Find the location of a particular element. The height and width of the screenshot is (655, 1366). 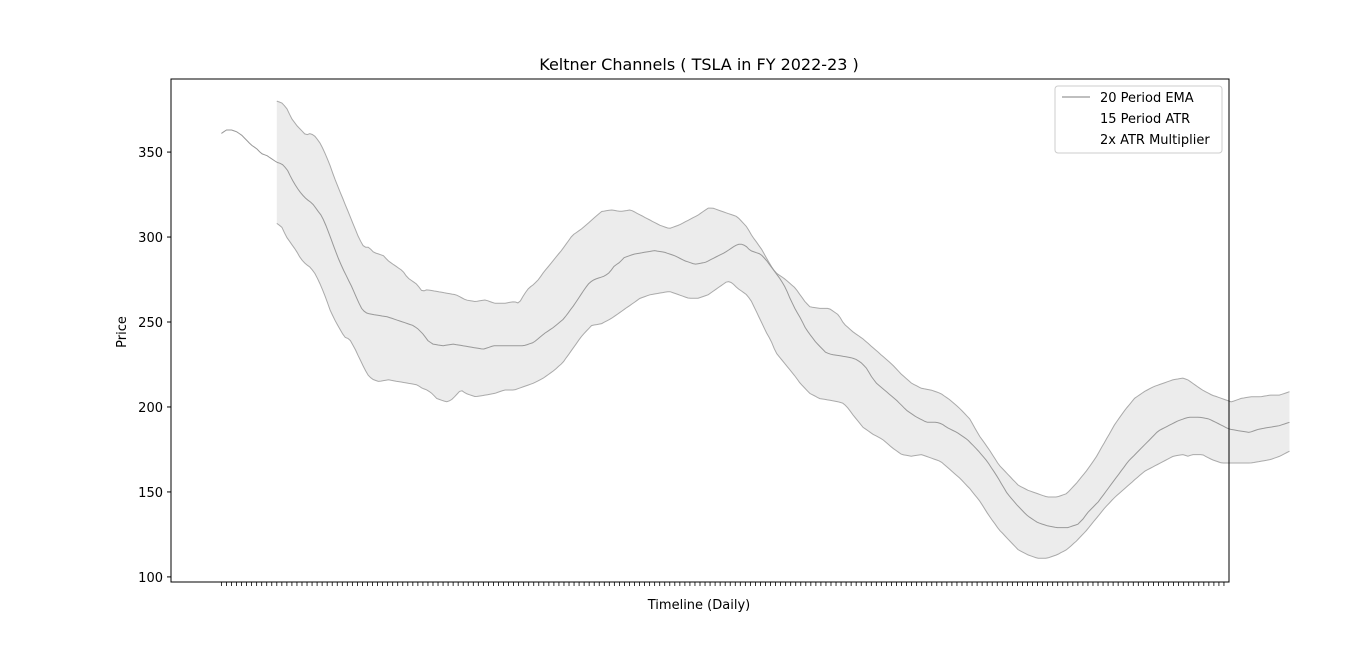

y-axis-label: Price is located at coordinates (122, 332).